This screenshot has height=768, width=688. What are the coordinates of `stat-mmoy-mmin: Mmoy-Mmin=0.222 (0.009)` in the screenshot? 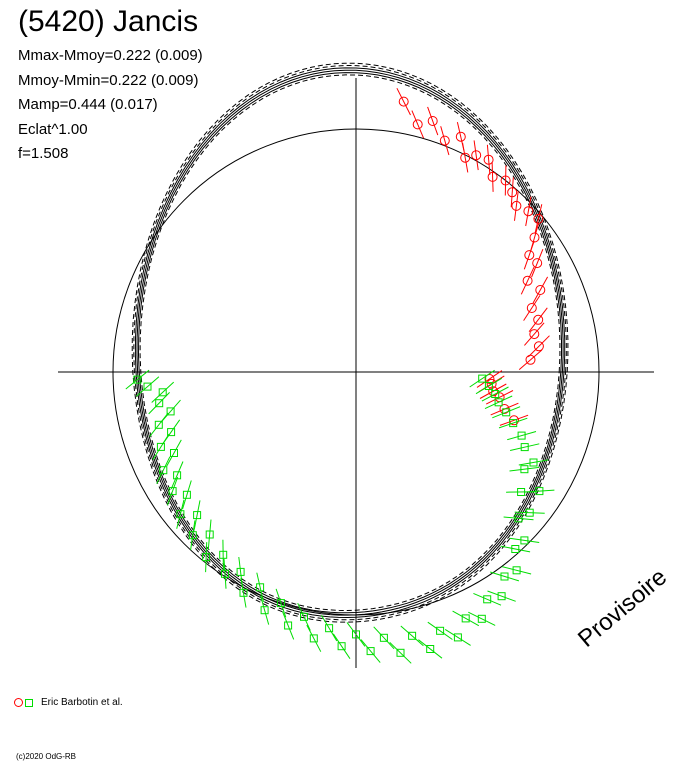 It's located at (108, 80).